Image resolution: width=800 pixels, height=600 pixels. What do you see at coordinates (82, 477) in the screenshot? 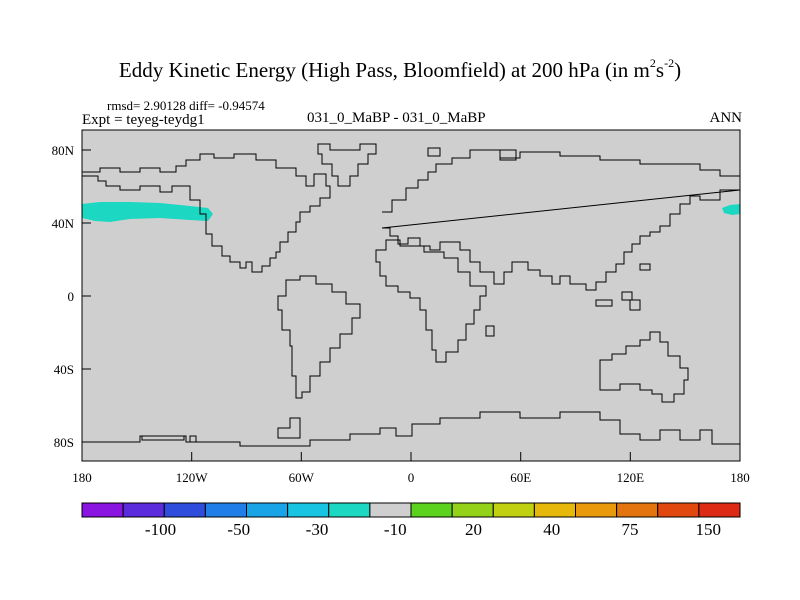
I see `lon-label-180w: 180` at bounding box center [82, 477].